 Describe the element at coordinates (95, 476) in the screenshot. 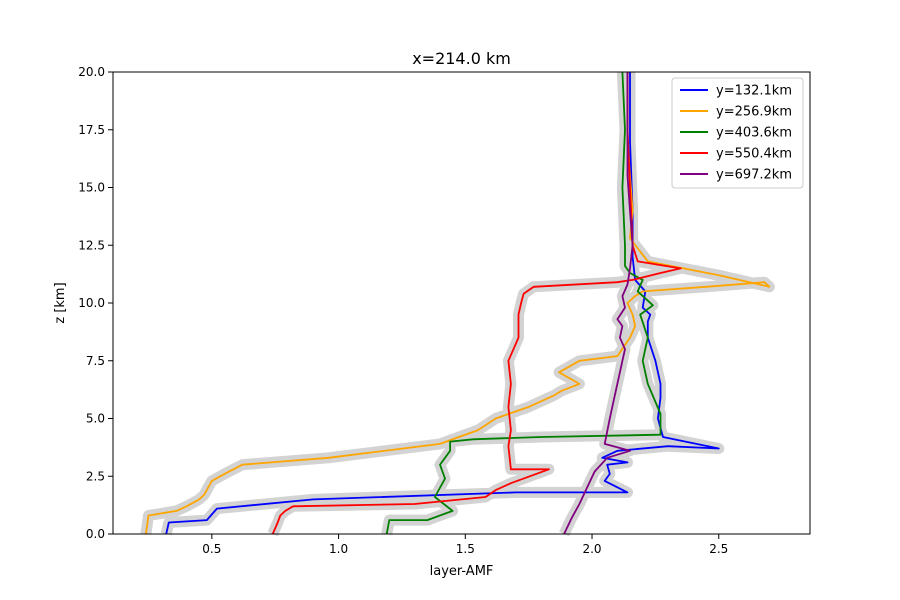

I see `y-tick-label: 2.5` at that location.